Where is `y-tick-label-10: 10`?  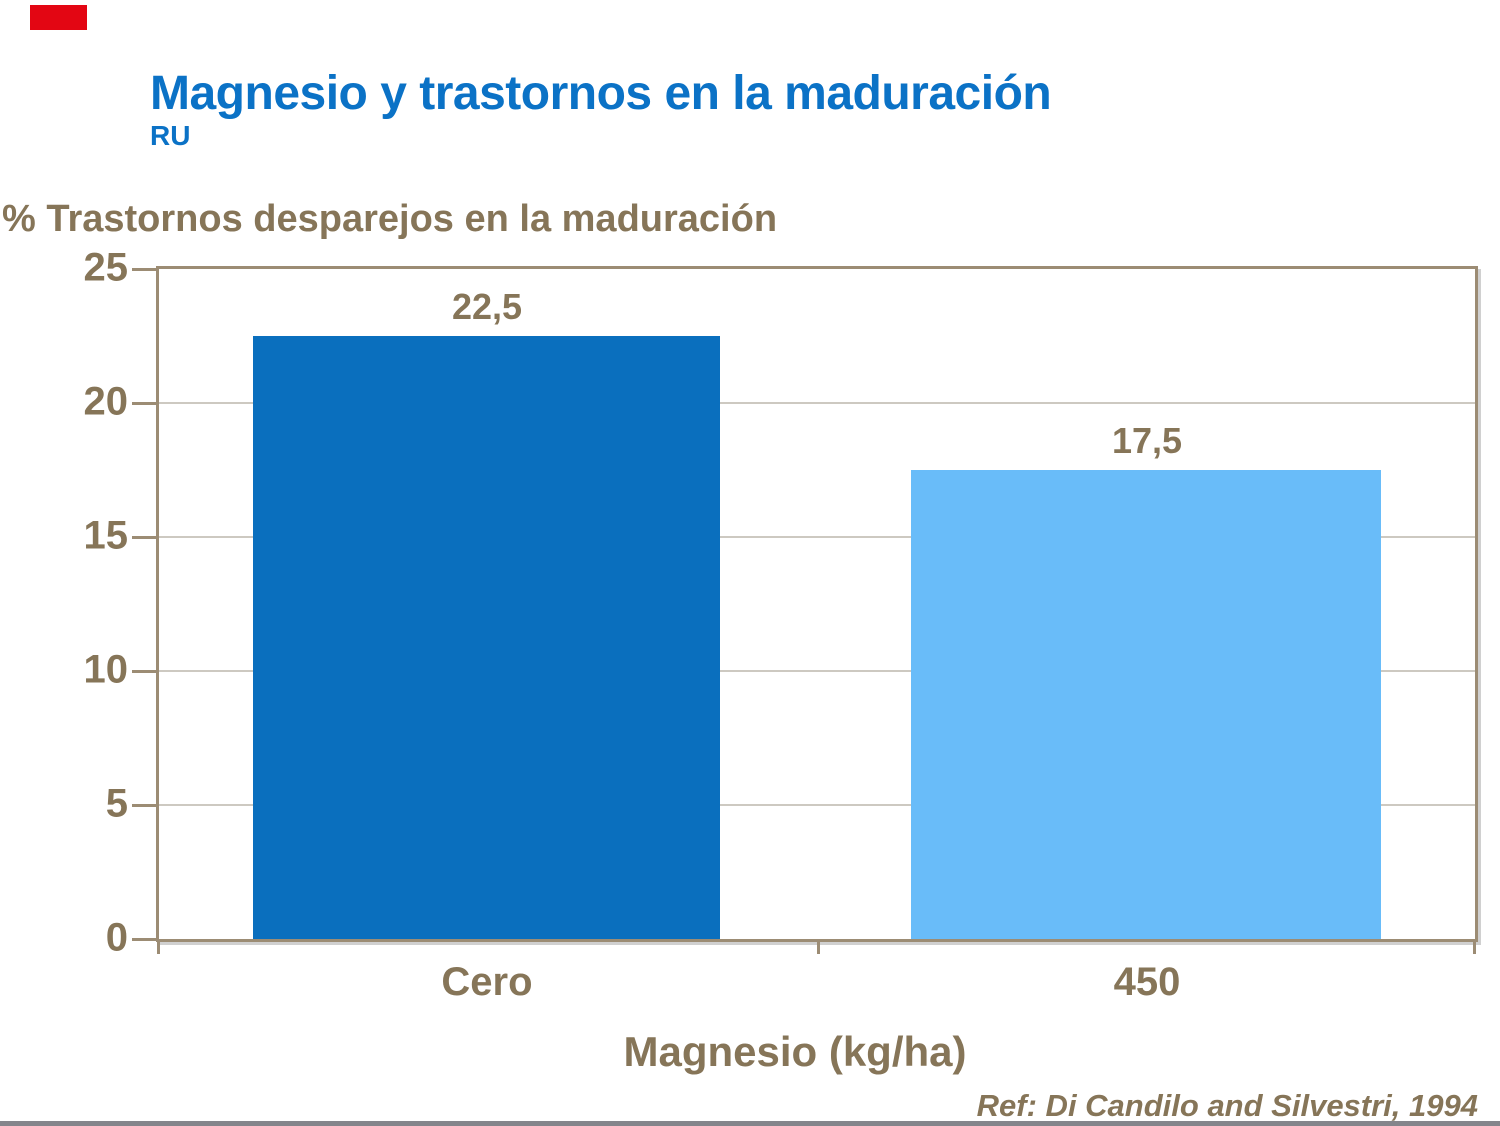 y-tick-label-10: 10 is located at coordinates (106, 669).